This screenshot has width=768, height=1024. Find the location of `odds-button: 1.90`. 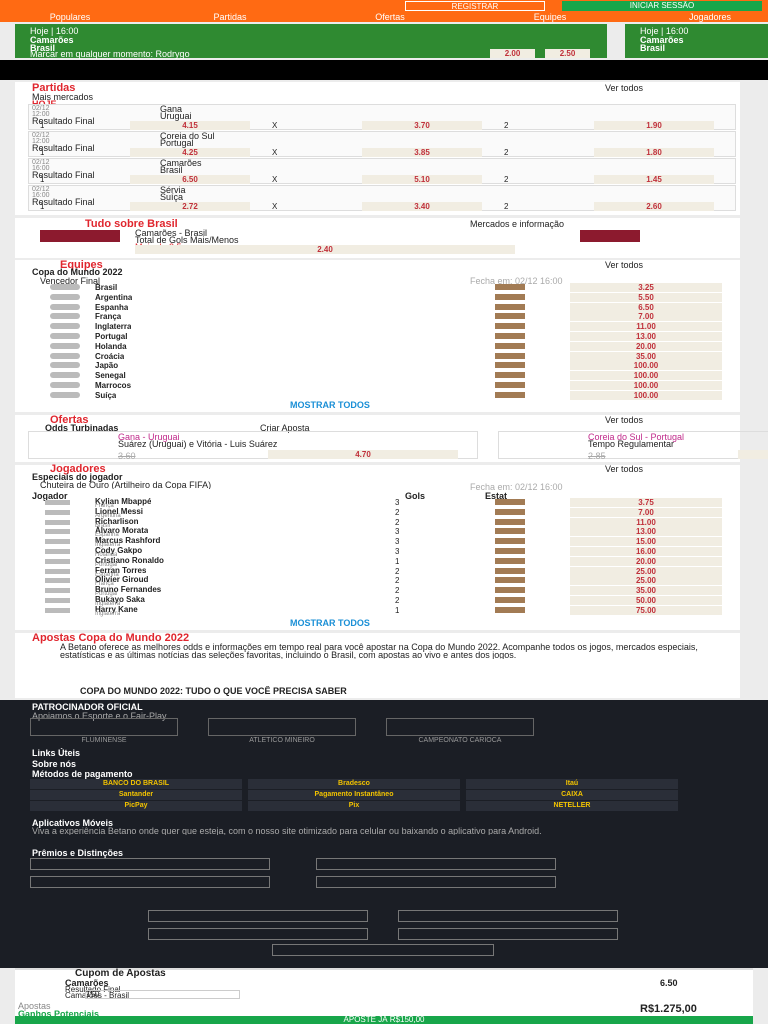

odds-button: 1.90 is located at coordinates (654, 125).